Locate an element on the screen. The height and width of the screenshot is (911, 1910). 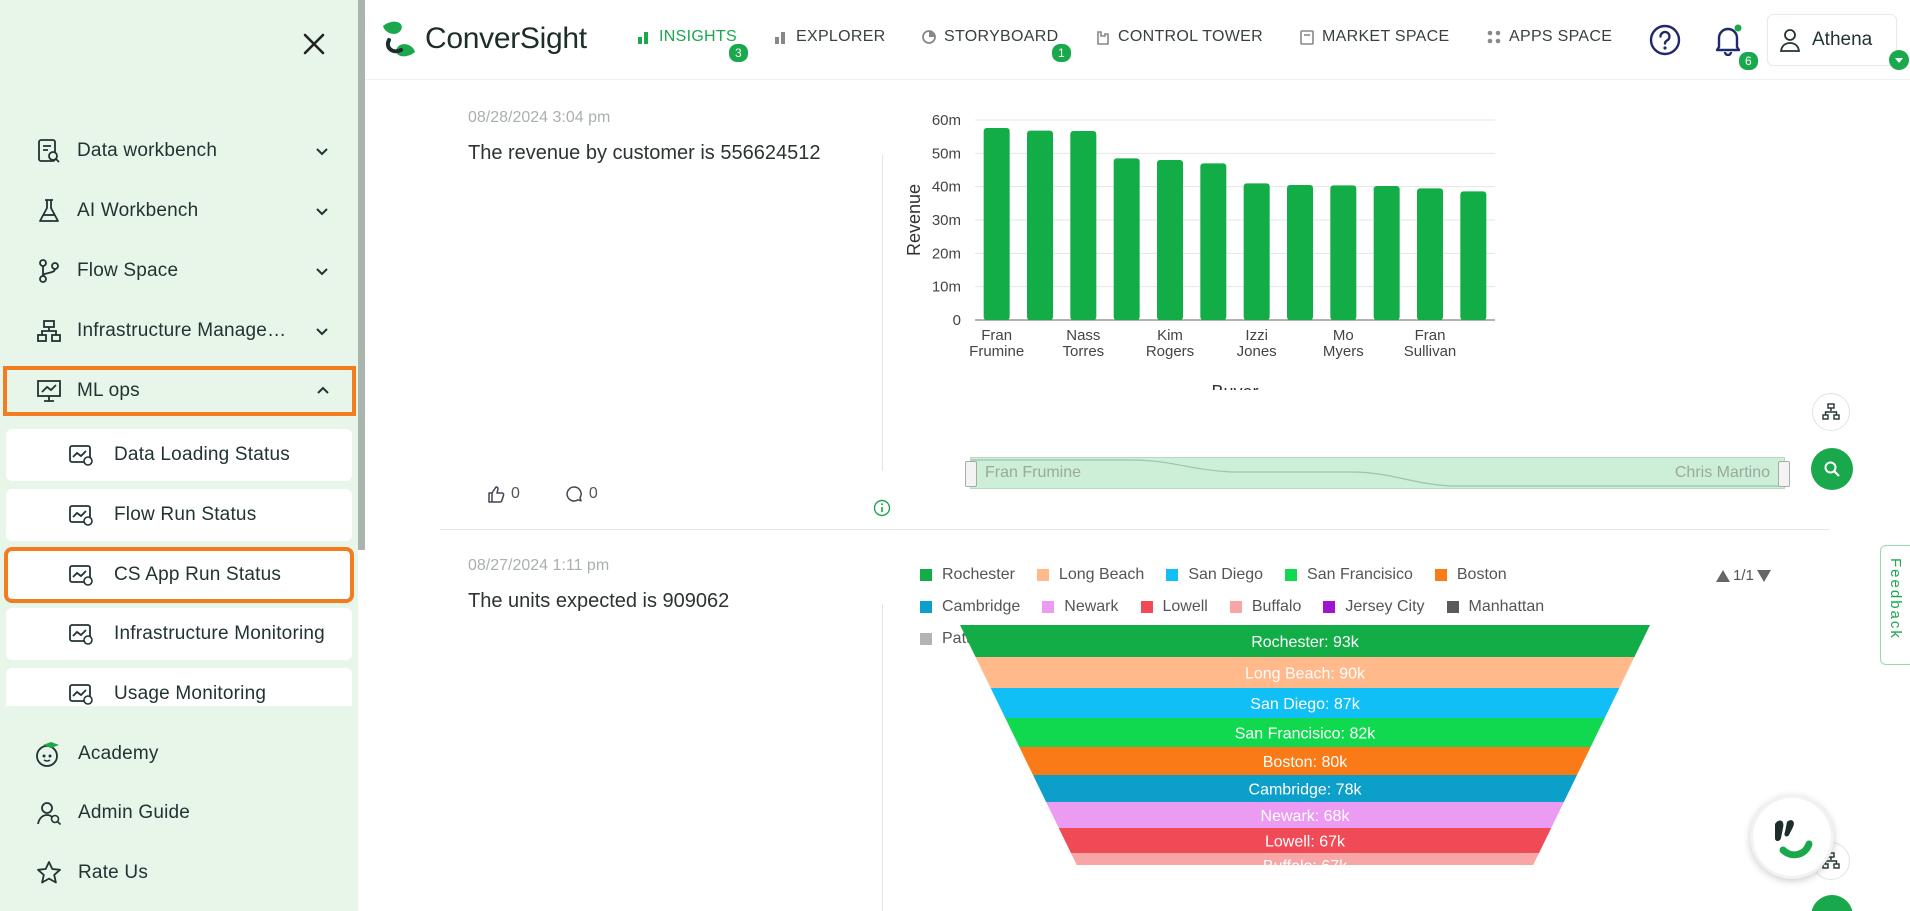
assistant-bot-icon is located at coordinates (1794, 839).